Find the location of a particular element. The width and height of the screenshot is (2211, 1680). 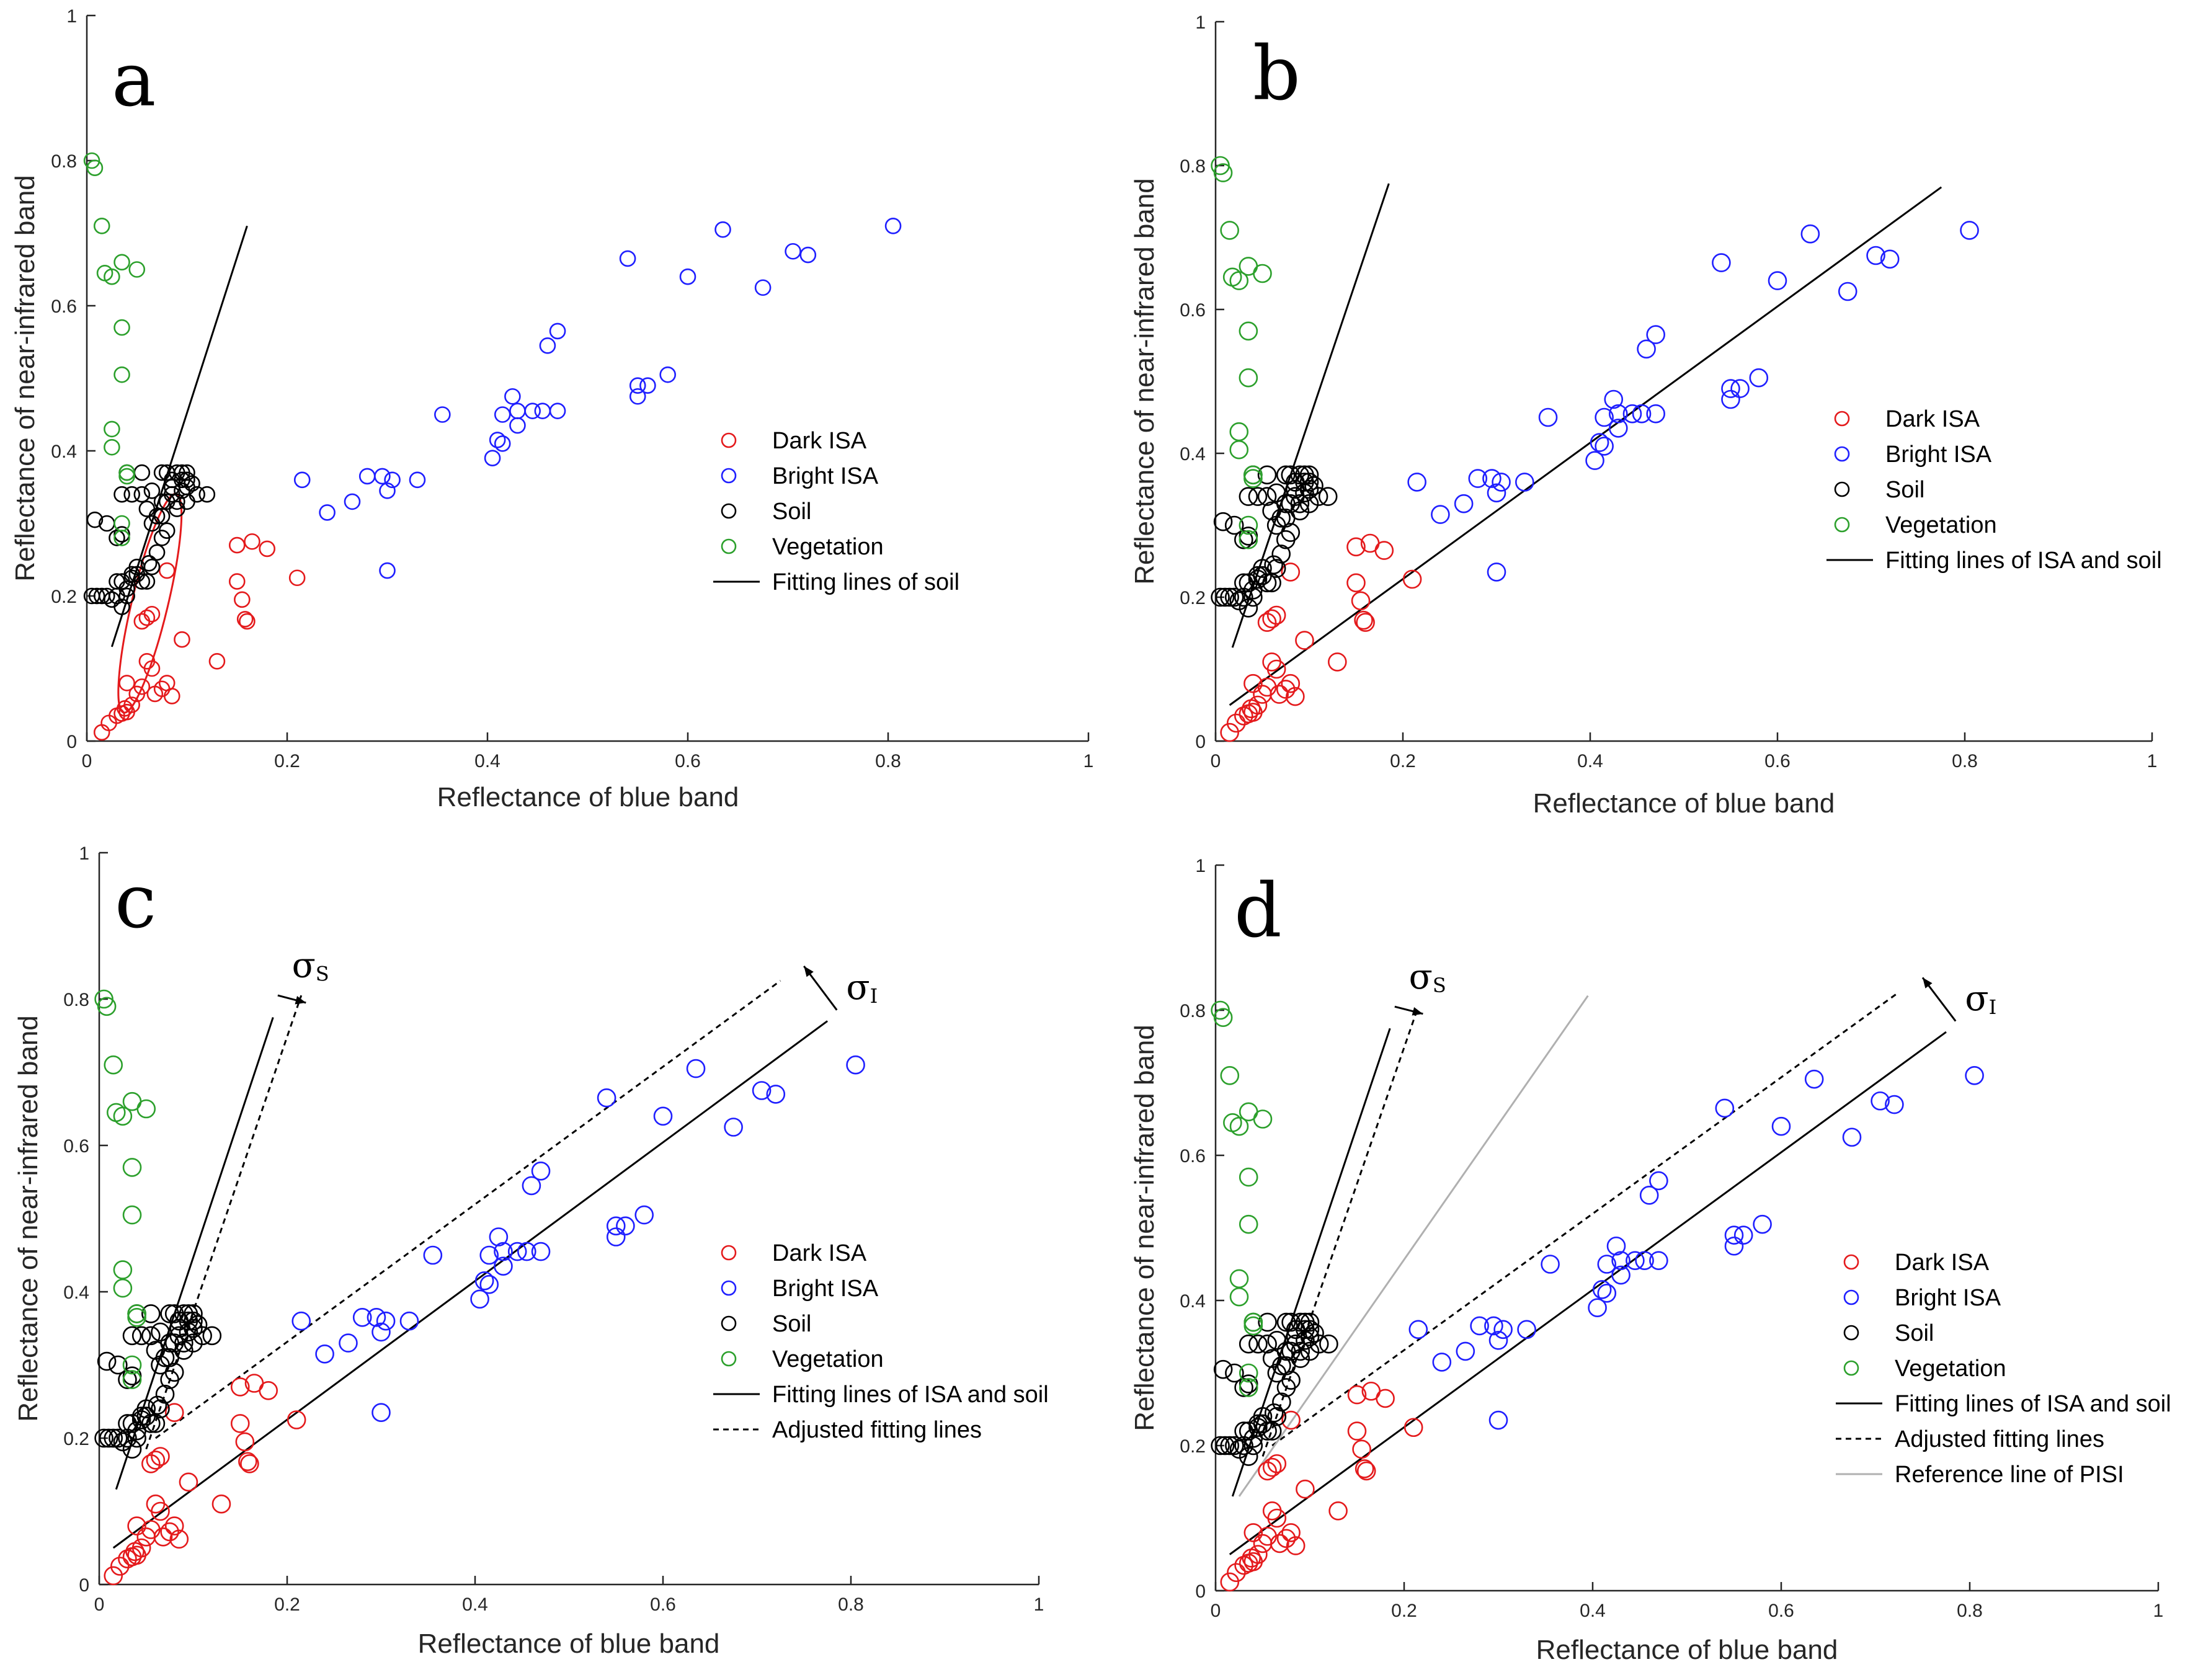

x-tick-label: 0.2 is located at coordinates (287, 761).